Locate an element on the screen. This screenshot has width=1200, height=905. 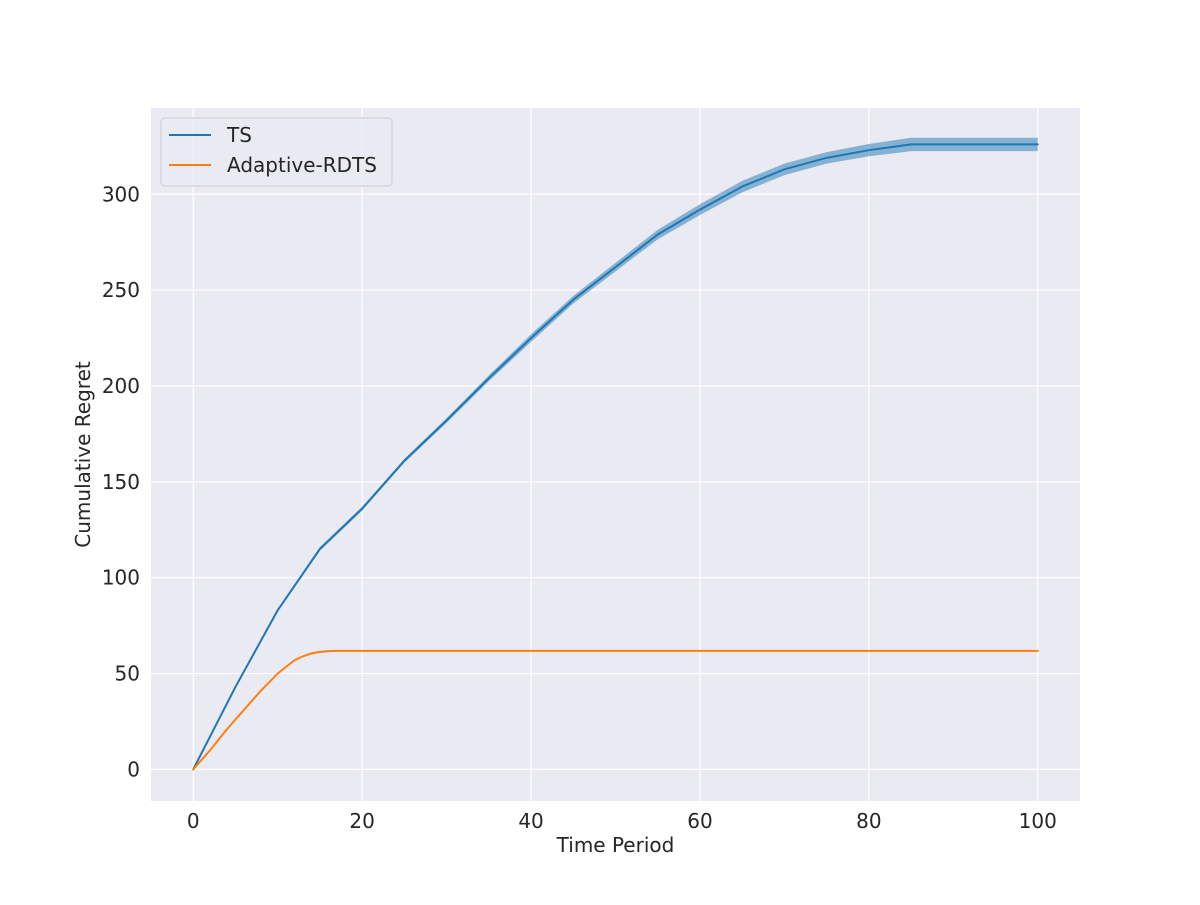
y-tick-label: 0 is located at coordinates (133, 769).